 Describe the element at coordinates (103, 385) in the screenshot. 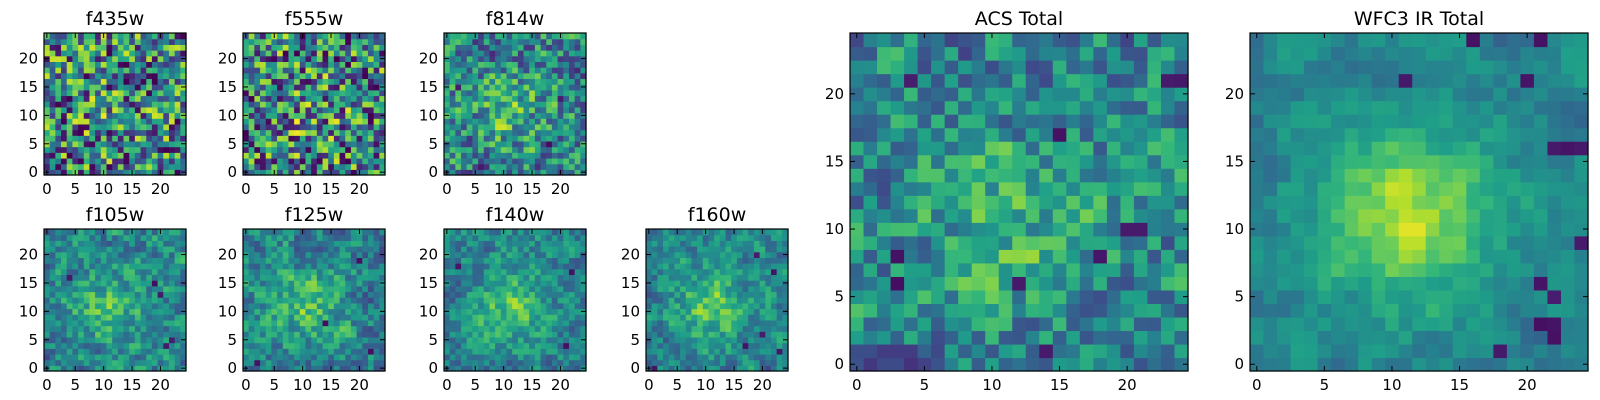

I see `x-tick-label: 10` at that location.